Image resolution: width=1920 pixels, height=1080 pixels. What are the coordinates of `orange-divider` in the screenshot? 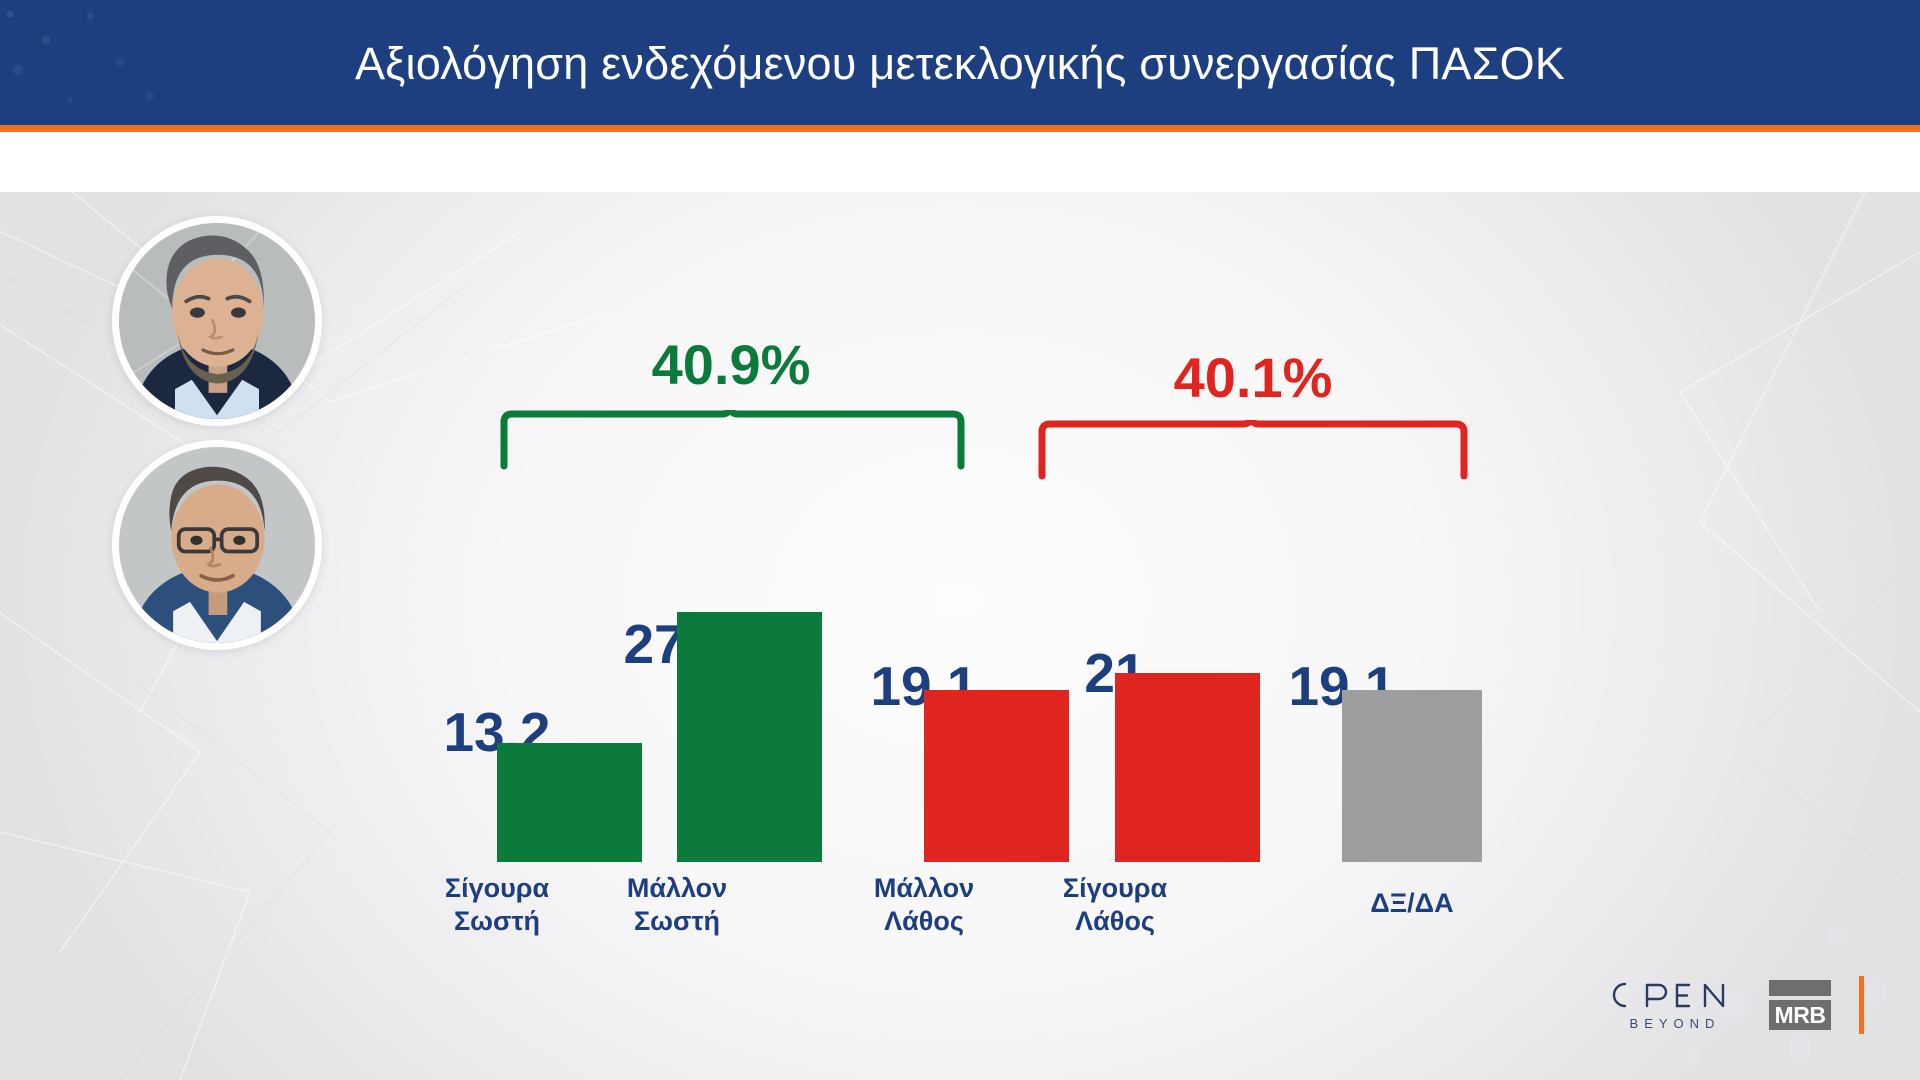 It's located at (960, 128).